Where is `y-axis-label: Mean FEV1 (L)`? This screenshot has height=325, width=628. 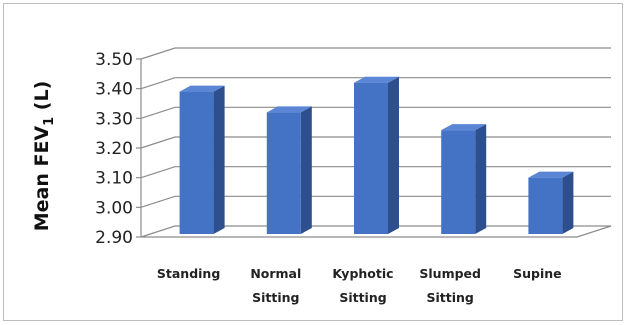
y-axis-label: Mean FEV1 (L) is located at coordinates (44, 156).